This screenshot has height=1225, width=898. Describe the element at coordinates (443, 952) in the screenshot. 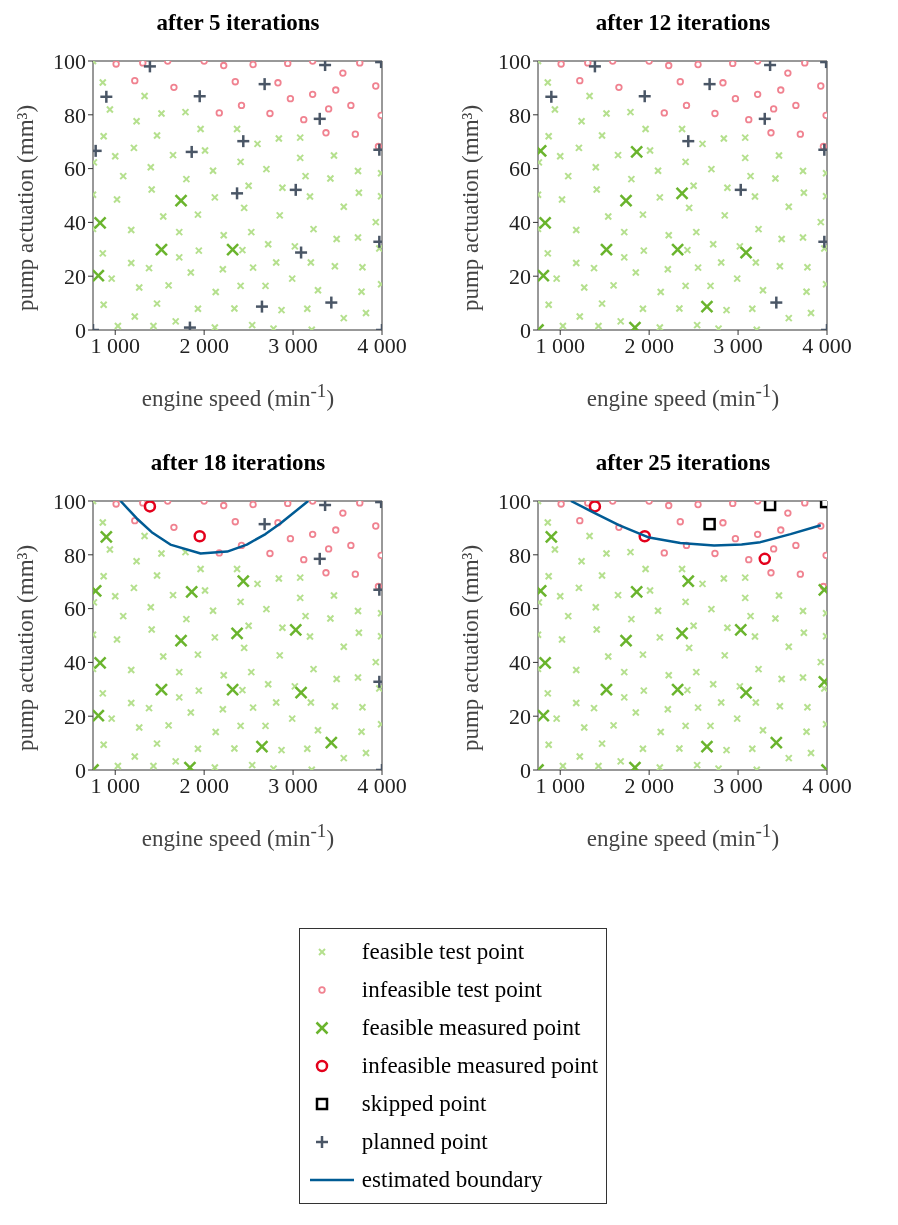

I see `legend-label: feasible test point` at that location.